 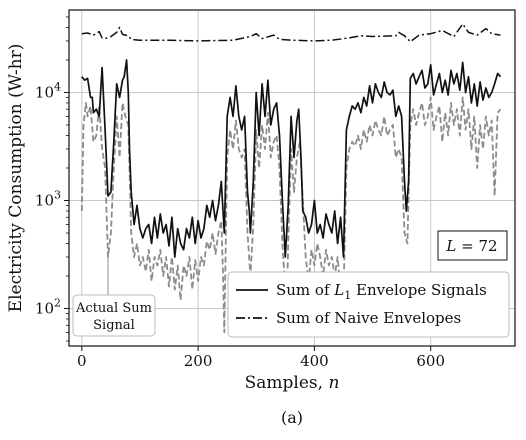 I want to click on x-tick-label: 200, so click(x=198, y=361).